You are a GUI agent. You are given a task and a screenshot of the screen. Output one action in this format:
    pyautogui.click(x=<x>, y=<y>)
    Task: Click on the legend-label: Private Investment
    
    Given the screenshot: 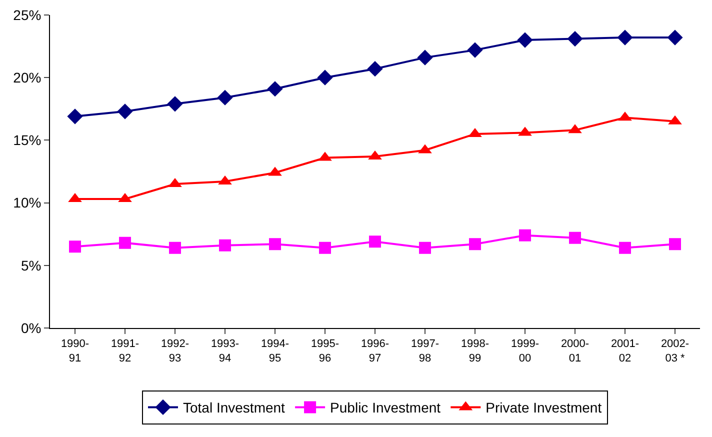 What is the action you would take?
    pyautogui.click(x=544, y=408)
    